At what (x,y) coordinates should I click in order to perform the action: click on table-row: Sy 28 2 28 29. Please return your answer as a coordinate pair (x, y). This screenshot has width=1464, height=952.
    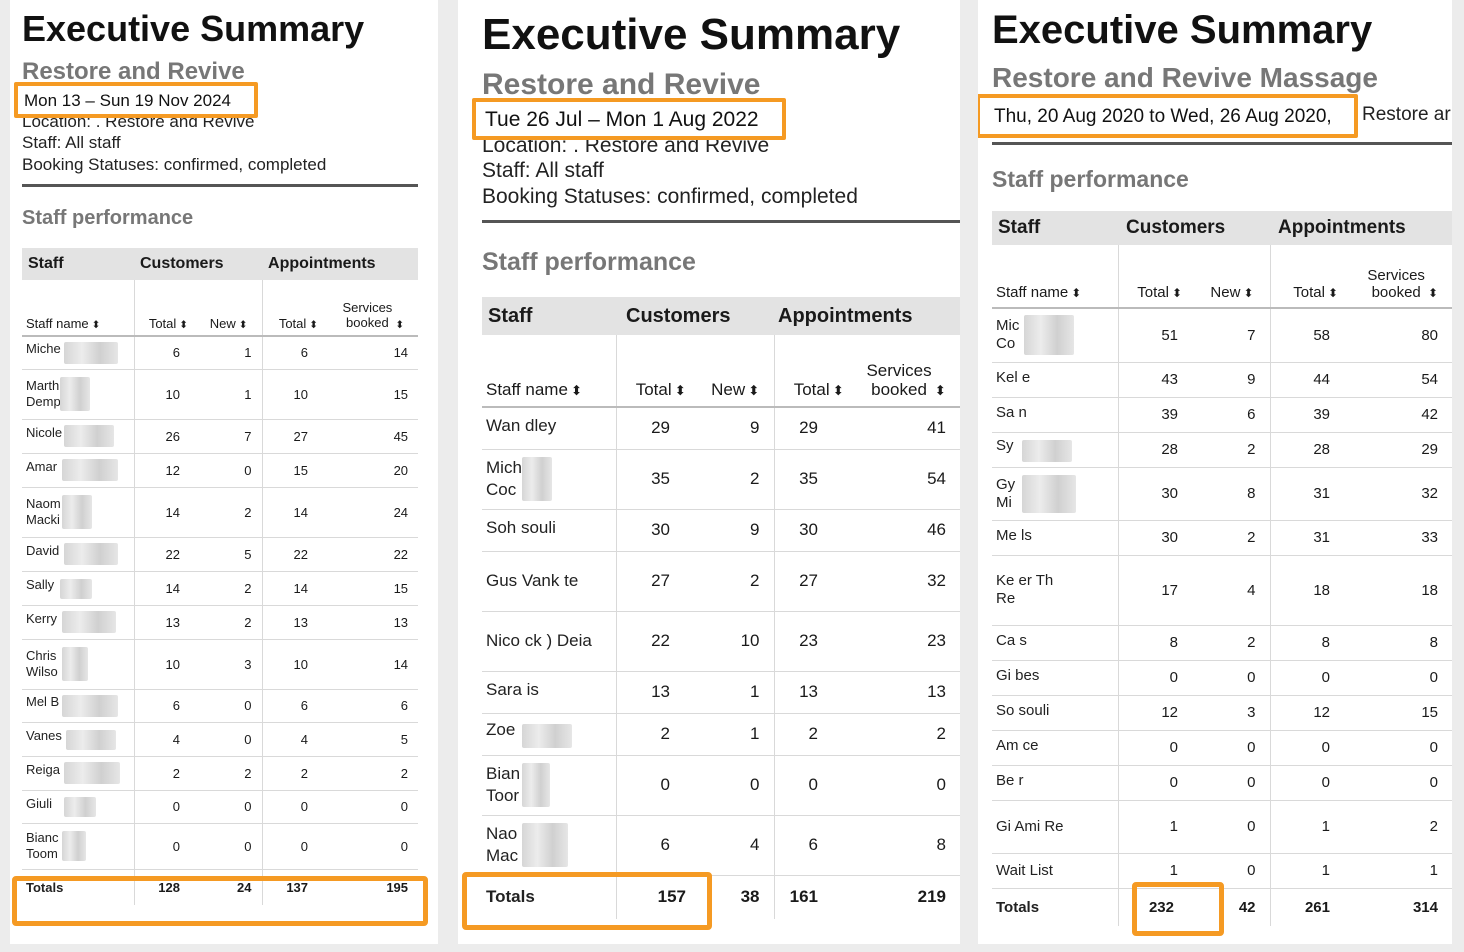
    Looking at the image, I should click on (1222, 450).